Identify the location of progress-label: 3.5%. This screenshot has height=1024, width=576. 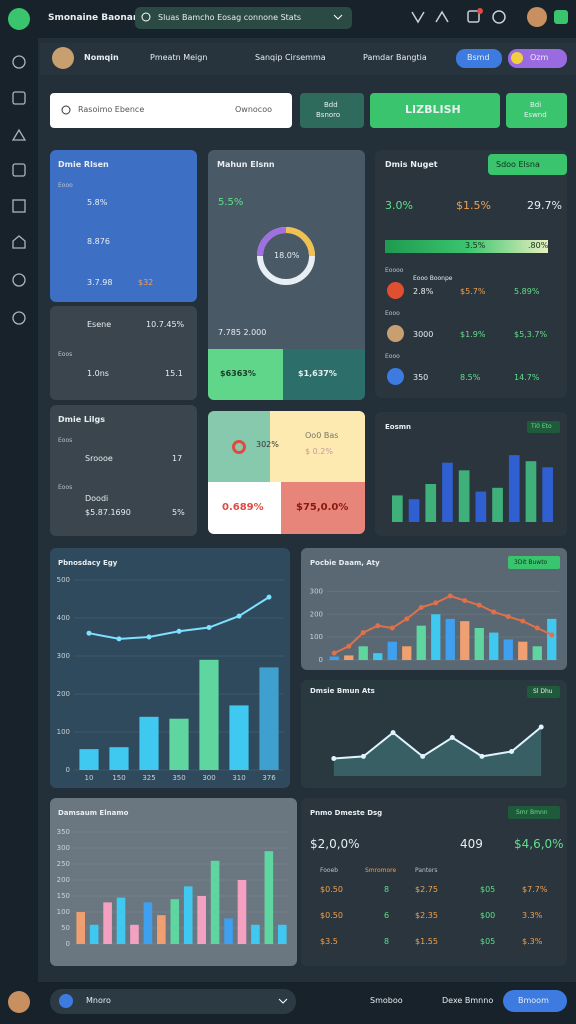
(475, 245).